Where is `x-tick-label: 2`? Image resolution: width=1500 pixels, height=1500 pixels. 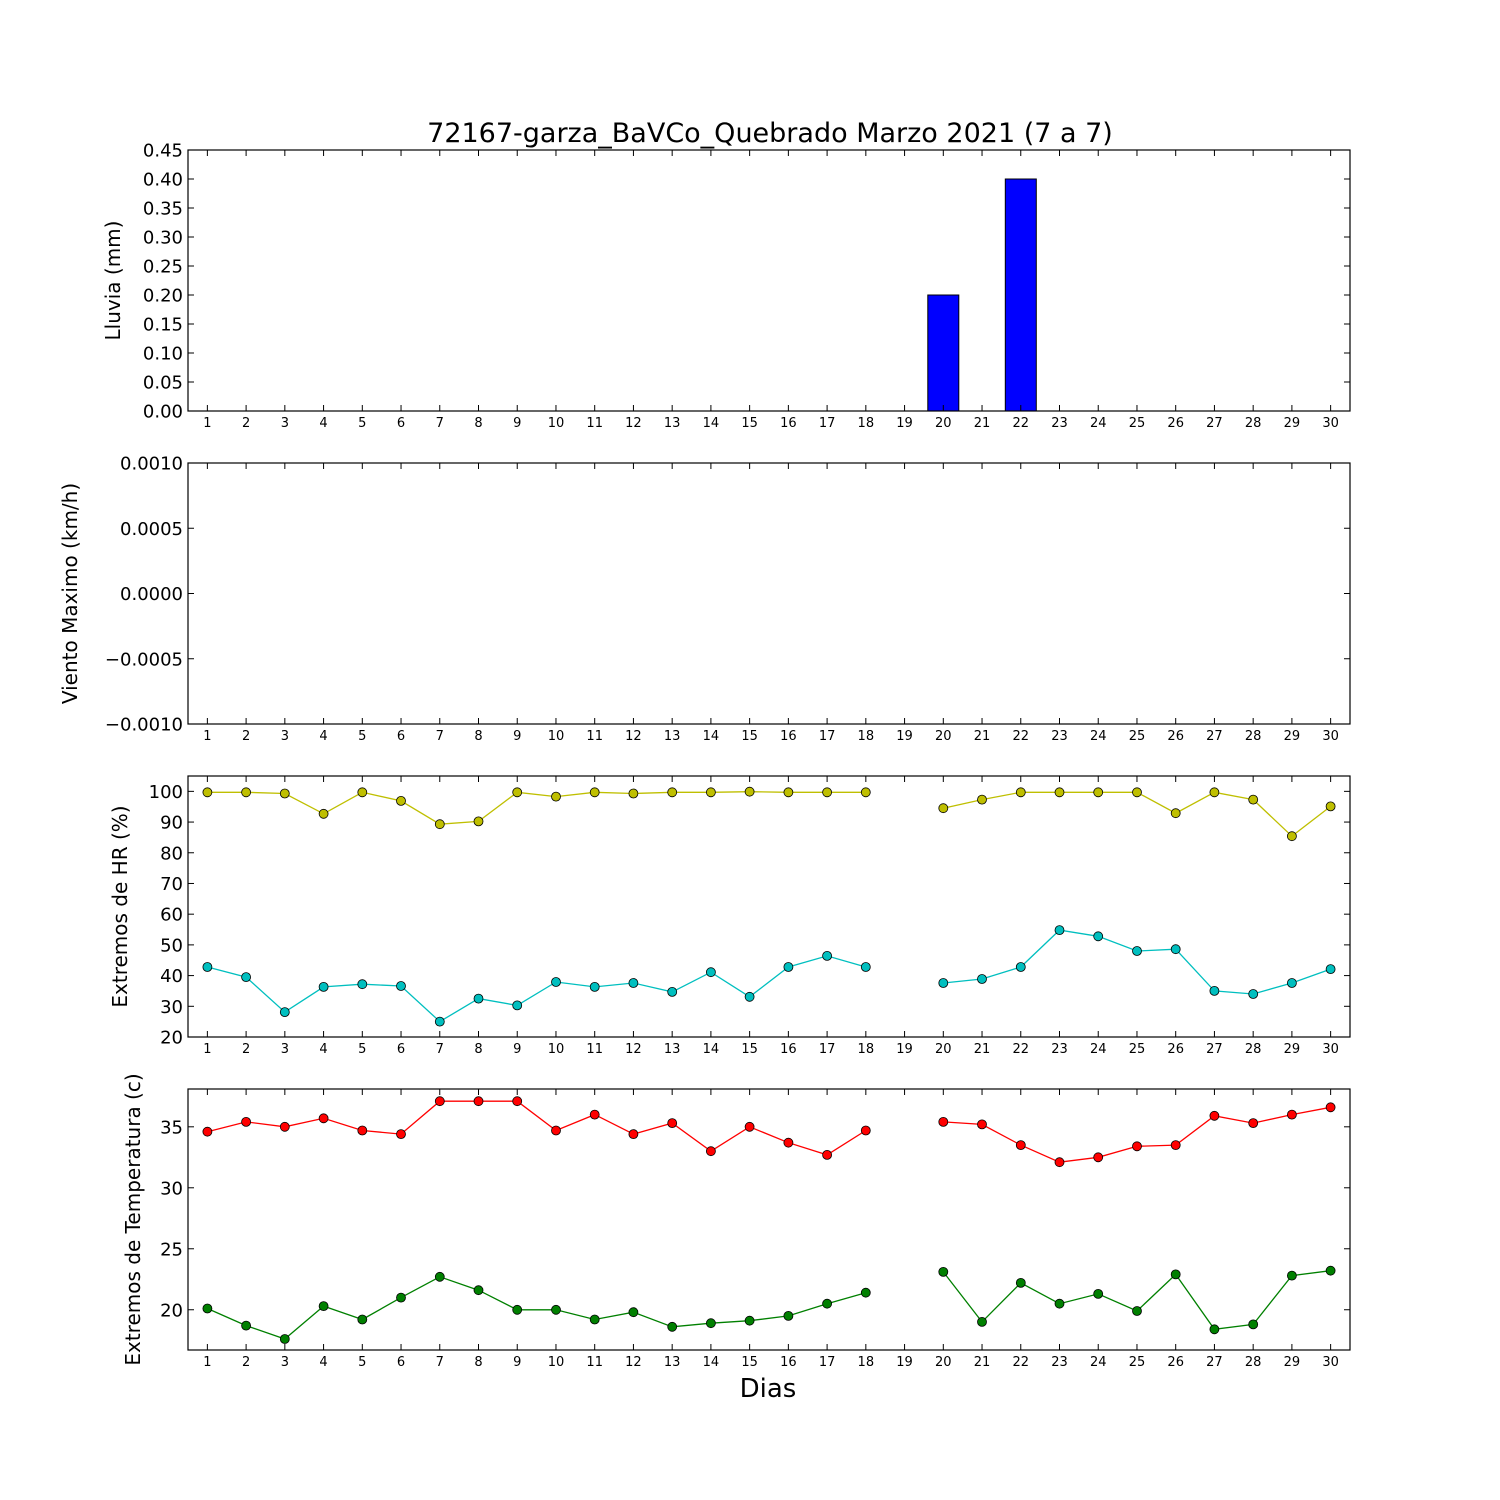 x-tick-label: 2 is located at coordinates (246, 423).